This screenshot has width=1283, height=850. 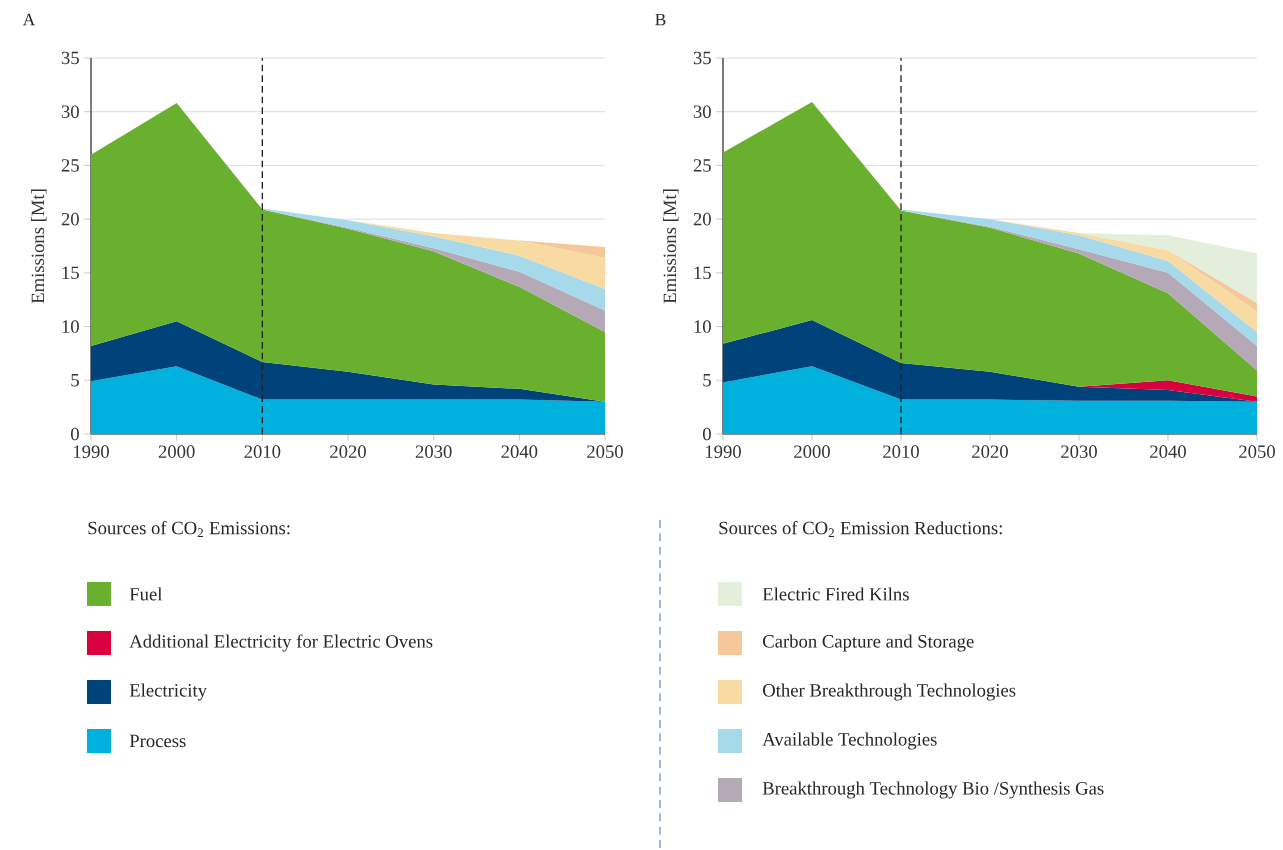 What do you see at coordinates (849, 741) in the screenshot?
I see `legend-label: Available Technologies` at bounding box center [849, 741].